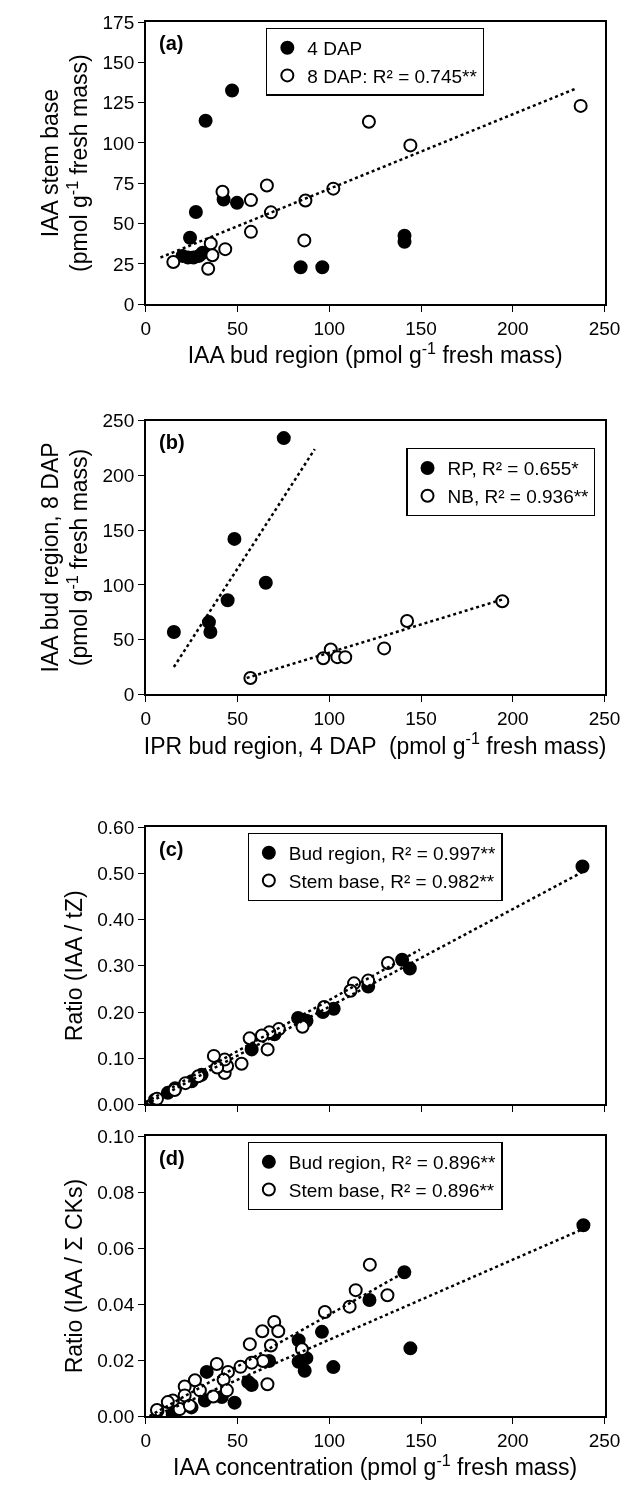 The height and width of the screenshot is (1504, 628). Describe the element at coordinates (171, 43) in the screenshot. I see `annotation: (a)` at that location.